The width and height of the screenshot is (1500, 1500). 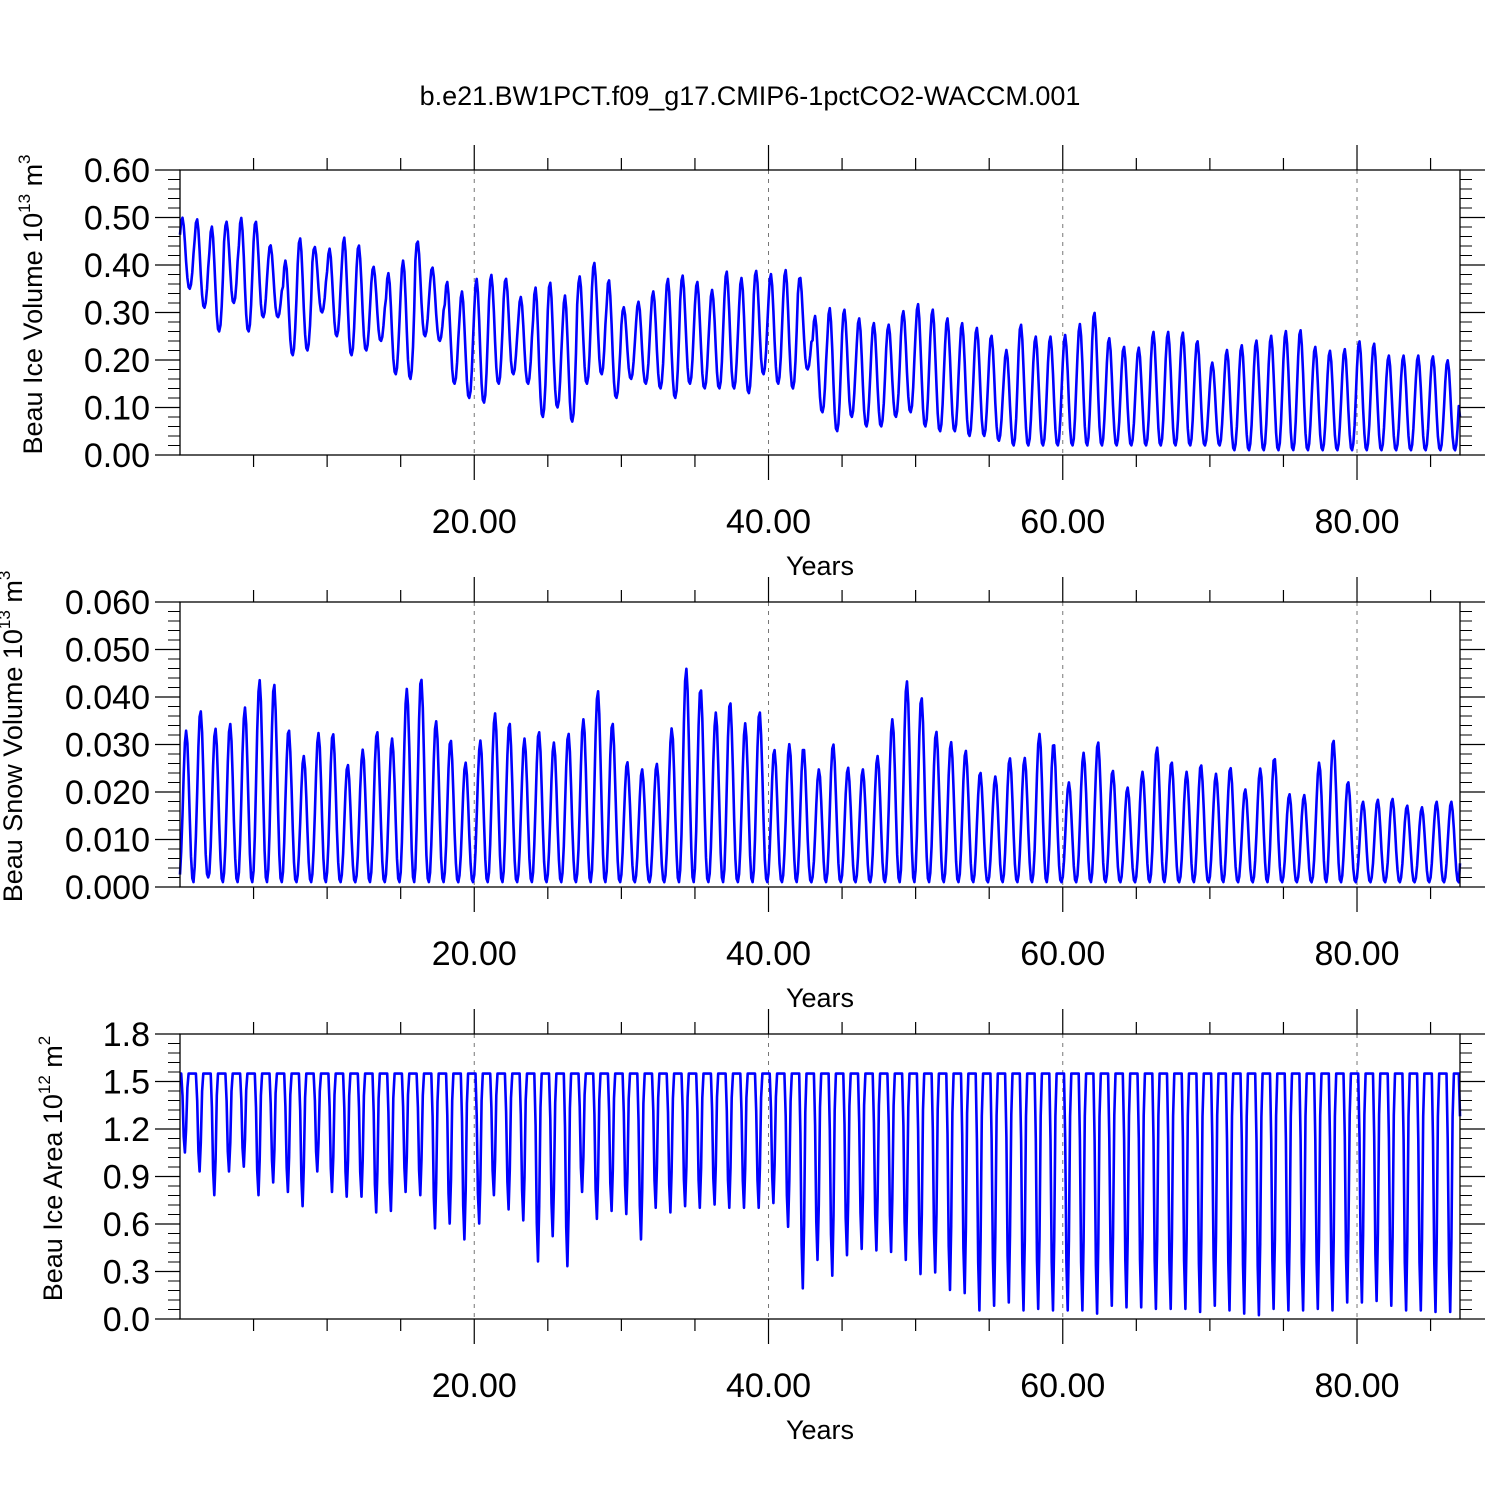 What do you see at coordinates (117, 361) in the screenshot?
I see `y-tick-label: 0.20` at bounding box center [117, 361].